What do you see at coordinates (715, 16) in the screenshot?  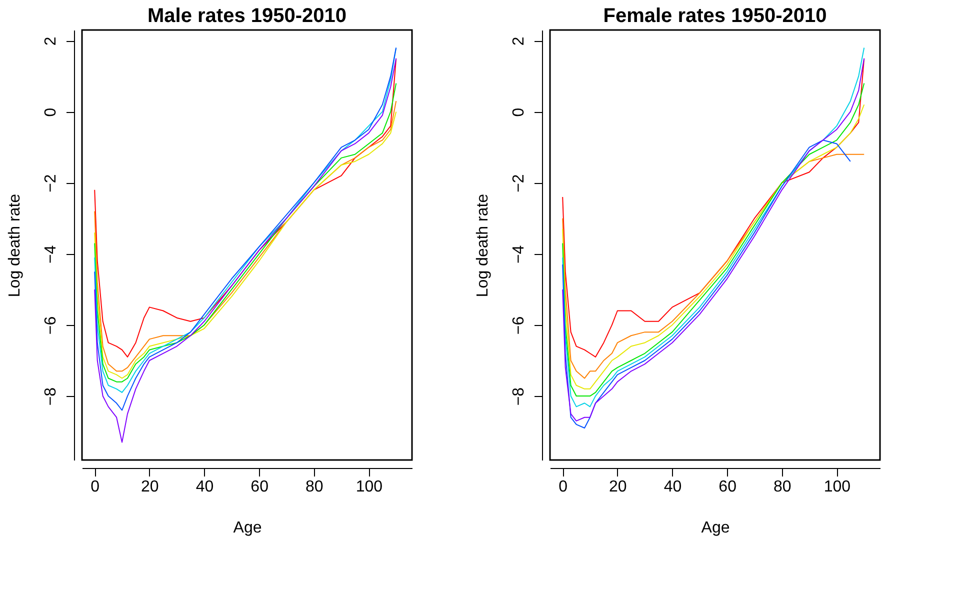 I see `chart-title: Female rates 1950-2010` at bounding box center [715, 16].